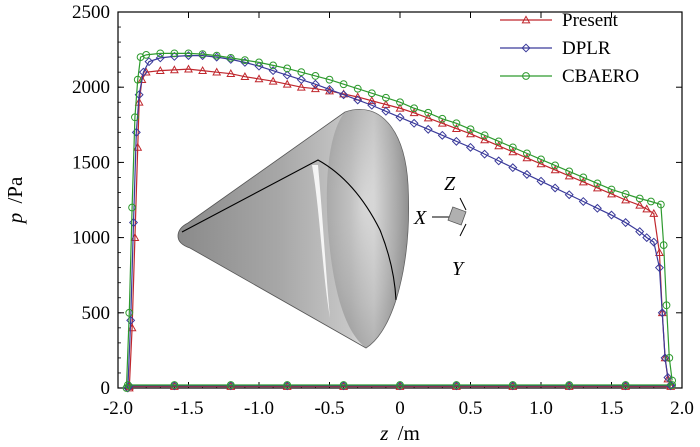  I want to click on triad-label-y: Y, so click(458, 269).